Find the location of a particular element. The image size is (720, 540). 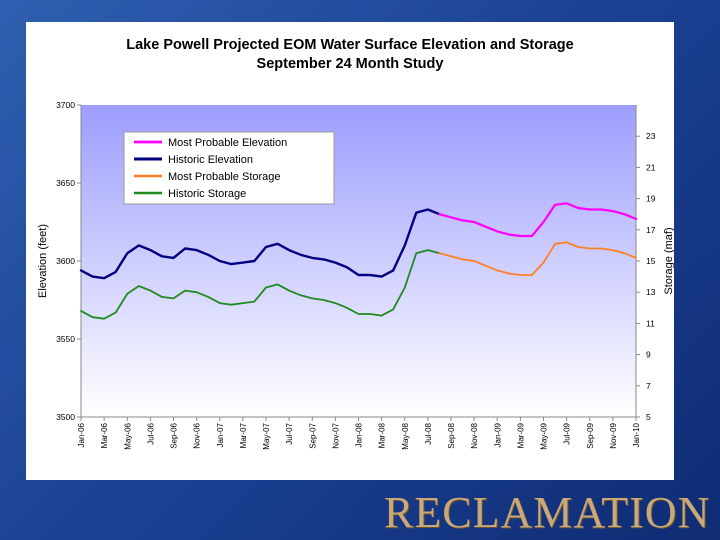

x-tick-label: May-06 is located at coordinates (127, 435).